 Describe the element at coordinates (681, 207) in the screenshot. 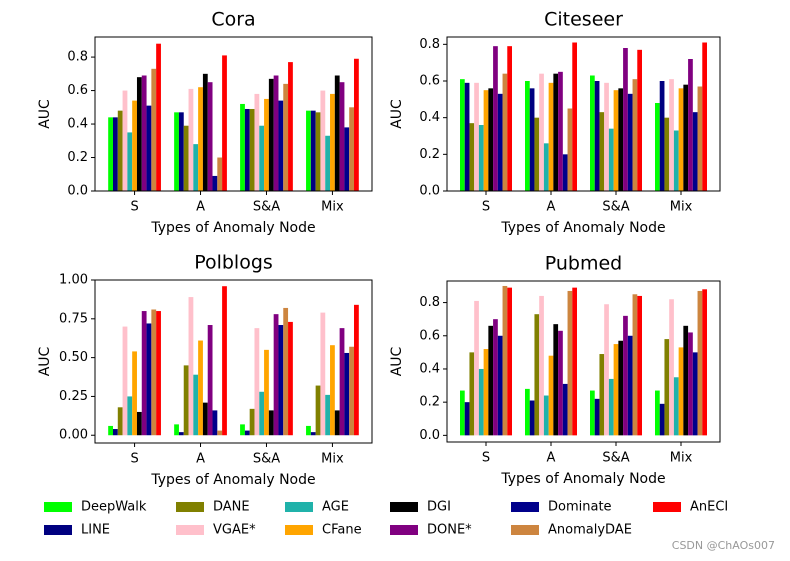

I see `x-tick-label: Mix` at that location.